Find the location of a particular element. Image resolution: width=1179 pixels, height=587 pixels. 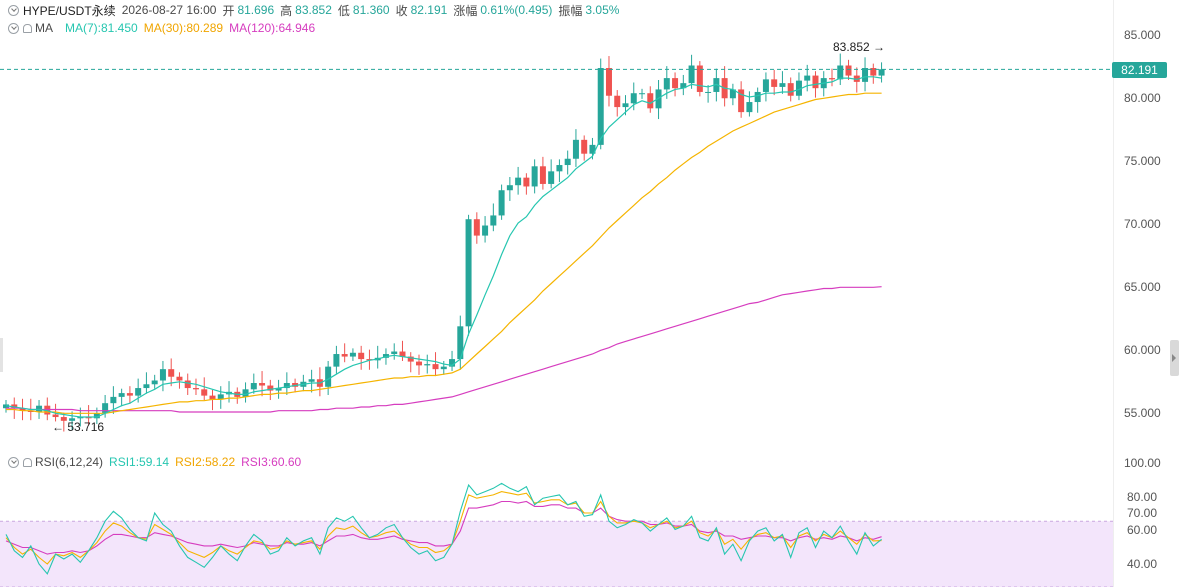

symbol-name: HYPE/USDT永续 is located at coordinates (69, 10).